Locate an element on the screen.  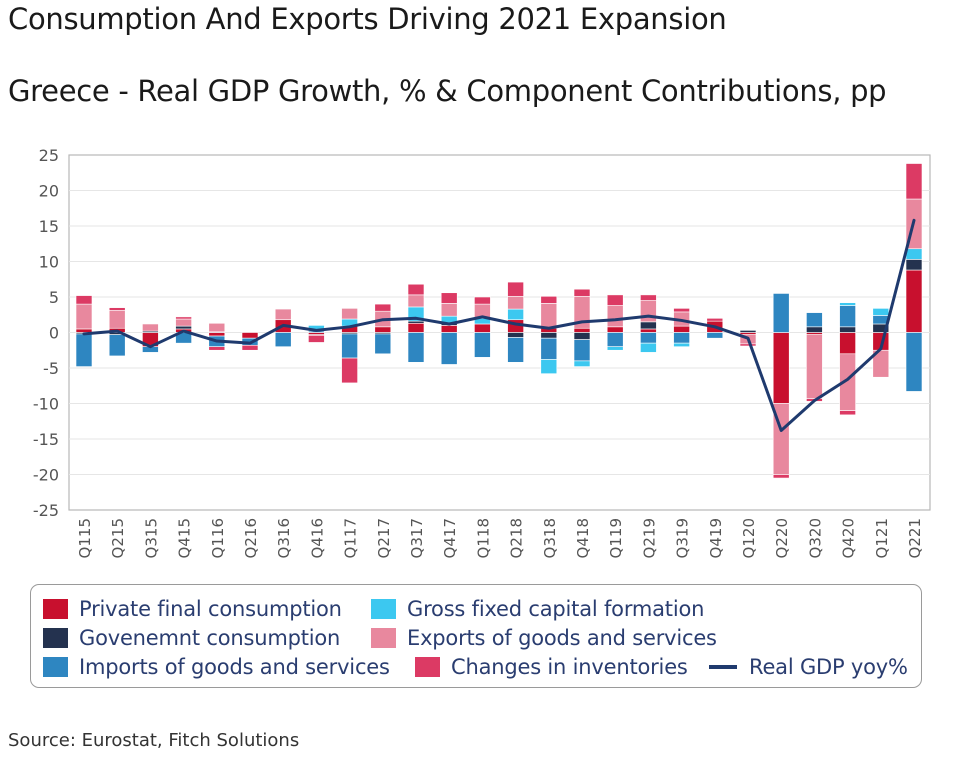
legend-label-real-gdp: Real GDP yoy% is located at coordinates (828, 667).